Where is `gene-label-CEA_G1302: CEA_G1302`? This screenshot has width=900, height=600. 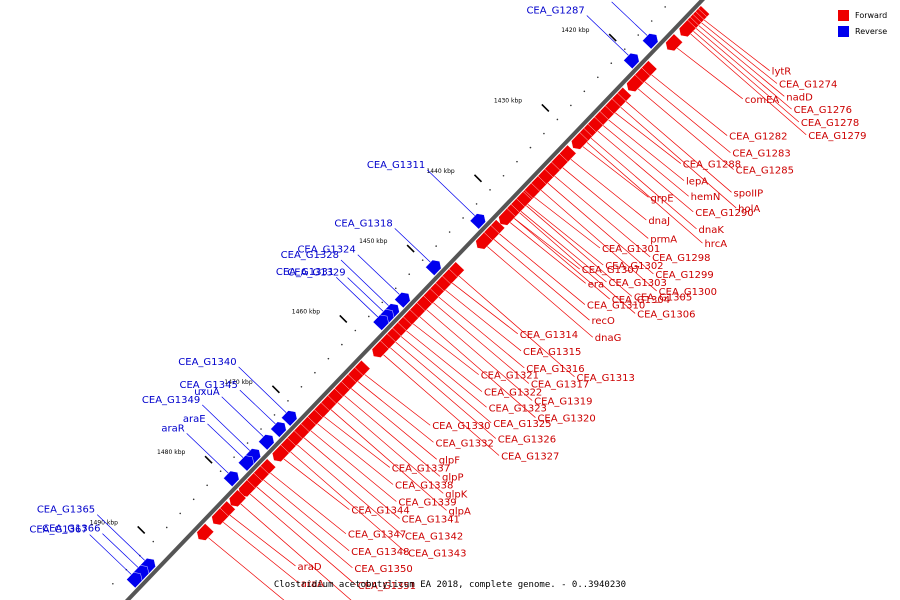
gene-label-CEA_G1302: CEA_G1302 is located at coordinates (634, 266).